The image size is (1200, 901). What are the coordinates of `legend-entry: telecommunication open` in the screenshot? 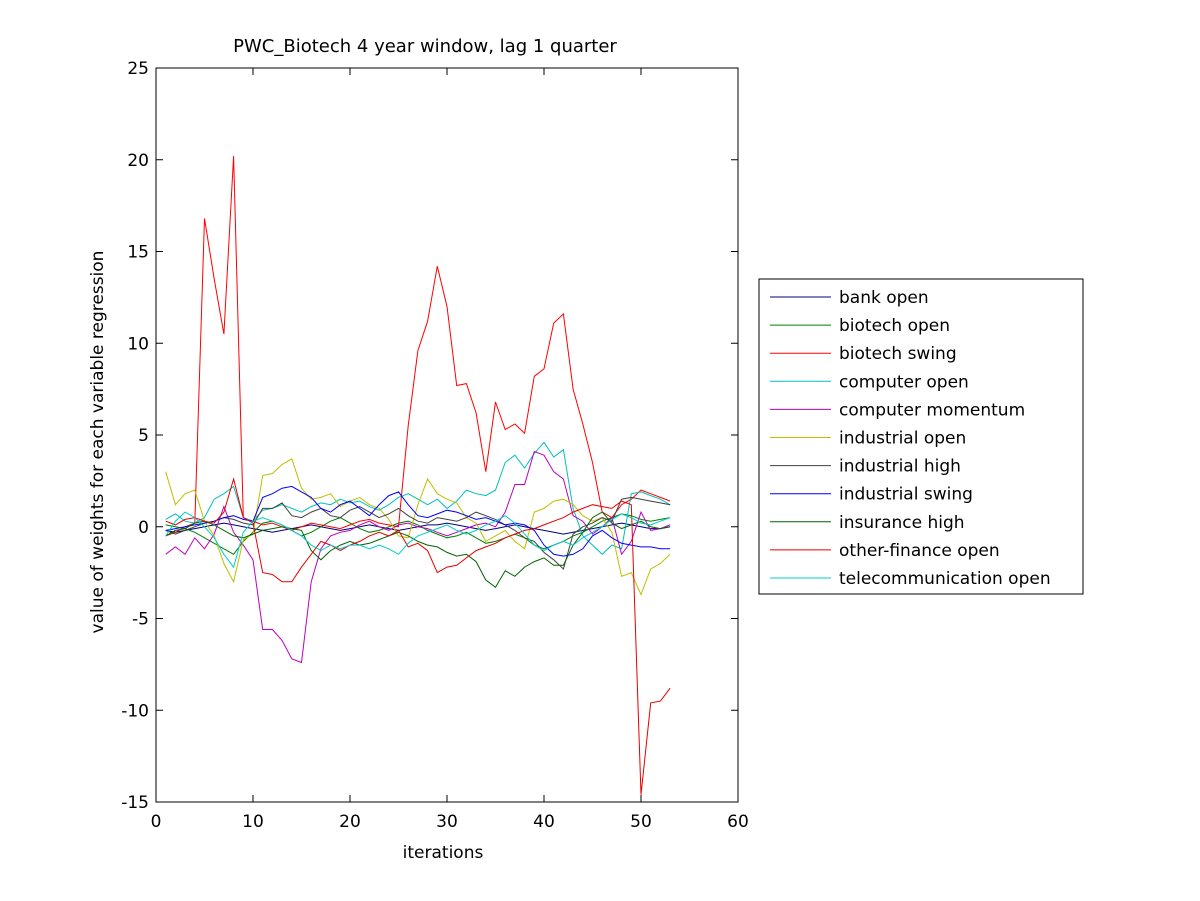 It's located at (945, 579).